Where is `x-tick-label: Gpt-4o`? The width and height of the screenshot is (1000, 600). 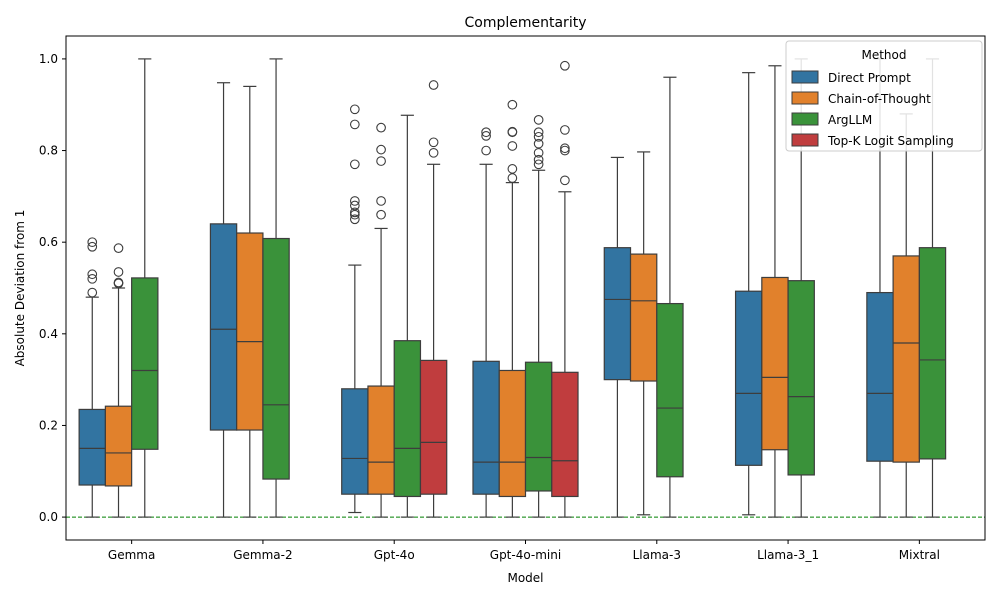 x-tick-label: Gpt-4o is located at coordinates (394, 555).